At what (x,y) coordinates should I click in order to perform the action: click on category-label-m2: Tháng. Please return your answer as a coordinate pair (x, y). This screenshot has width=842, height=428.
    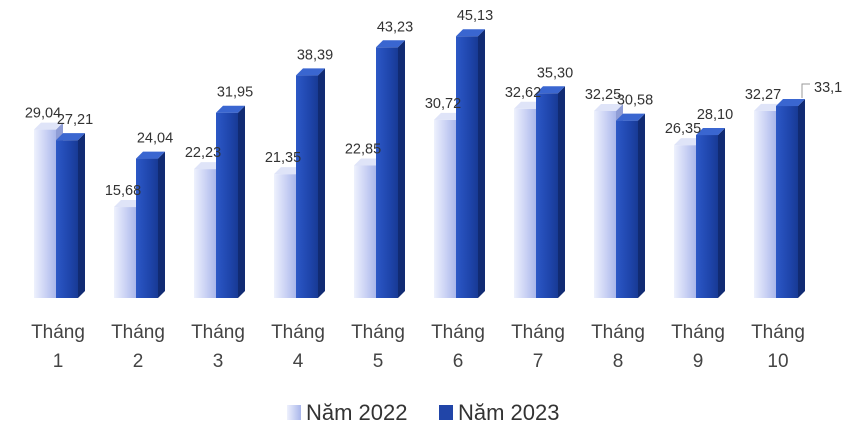
    Looking at the image, I should click on (138, 332).